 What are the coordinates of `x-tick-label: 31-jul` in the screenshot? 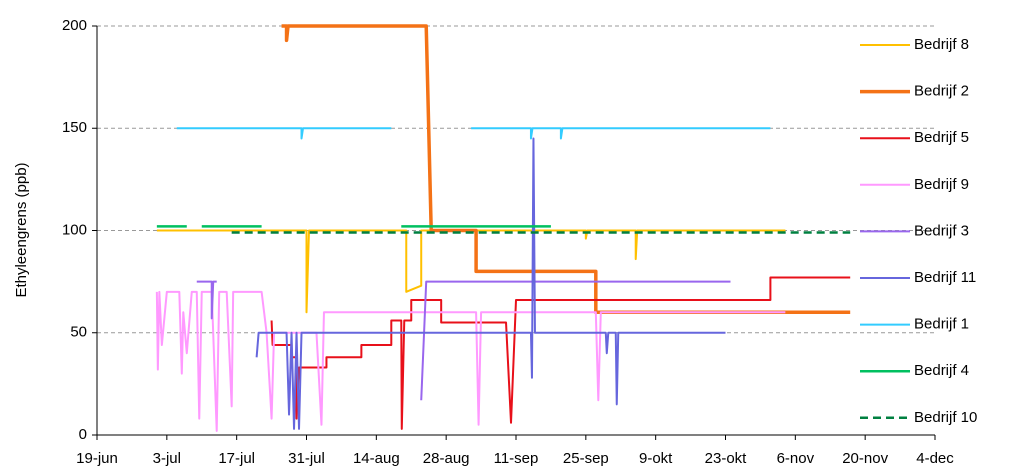 It's located at (306, 458).